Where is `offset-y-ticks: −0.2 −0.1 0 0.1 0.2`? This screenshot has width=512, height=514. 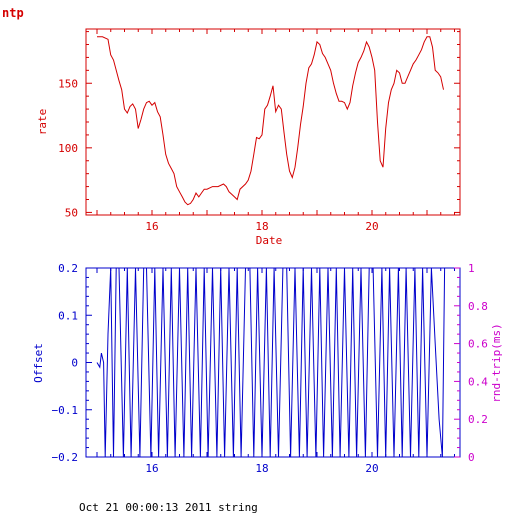
offset-y-ticks: −0.2 −0.1 0 0.1 0.2 is located at coordinates (72, 363).